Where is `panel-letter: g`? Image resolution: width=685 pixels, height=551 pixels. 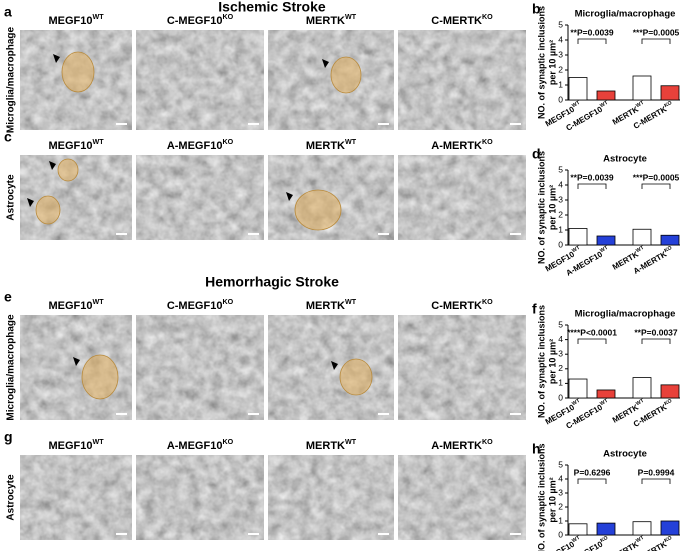 panel-letter: g is located at coordinates (8, 437).